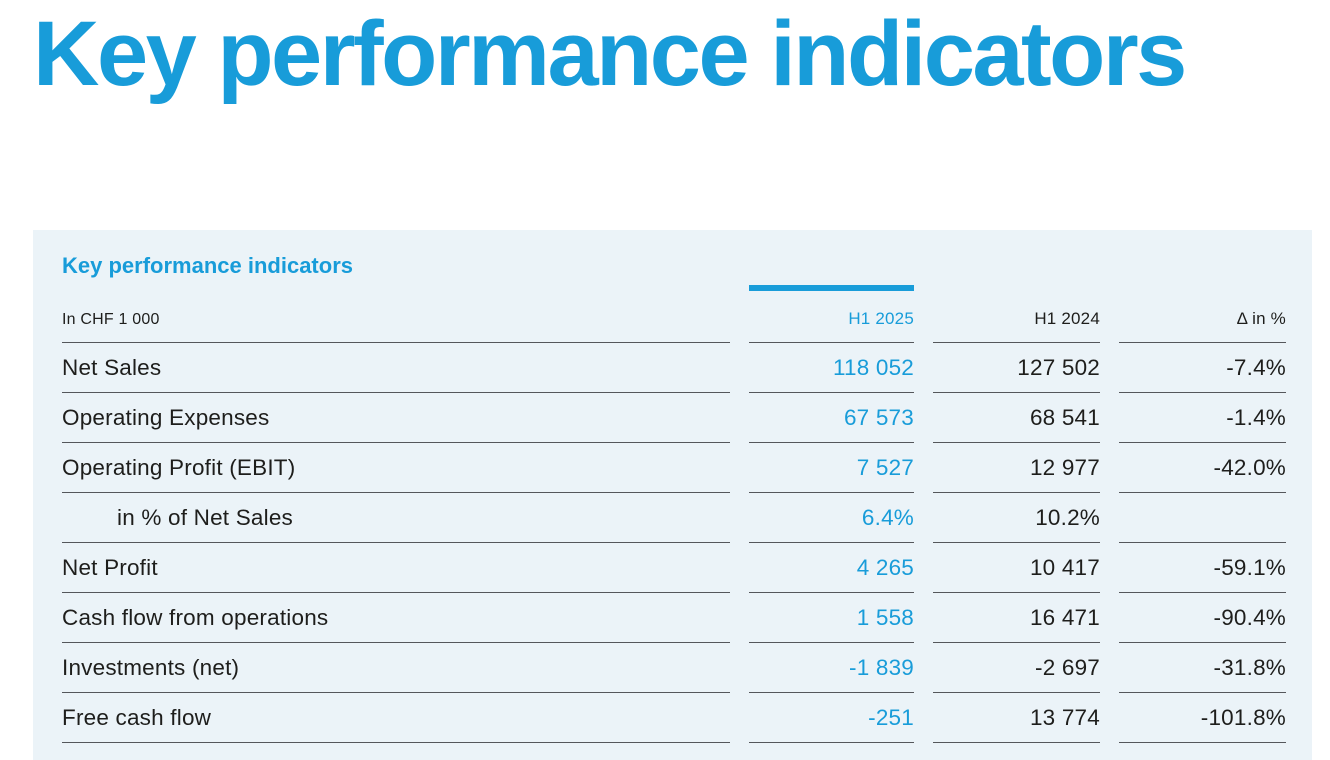 Image resolution: width=1330 pixels, height=760 pixels. What do you see at coordinates (396, 568) in the screenshot?
I see `row-label: Net Profit` at bounding box center [396, 568].